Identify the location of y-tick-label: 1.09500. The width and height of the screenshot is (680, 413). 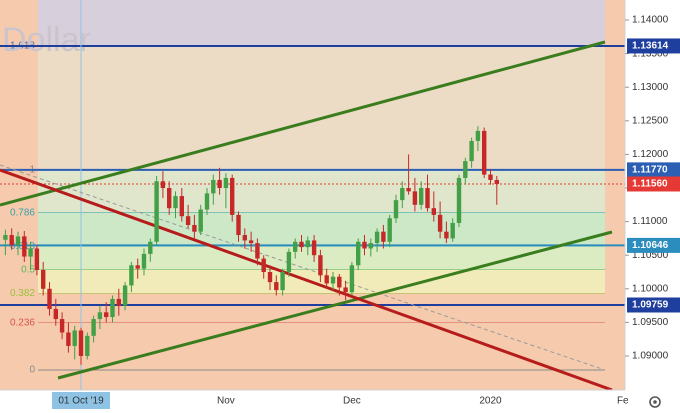
(650, 322).